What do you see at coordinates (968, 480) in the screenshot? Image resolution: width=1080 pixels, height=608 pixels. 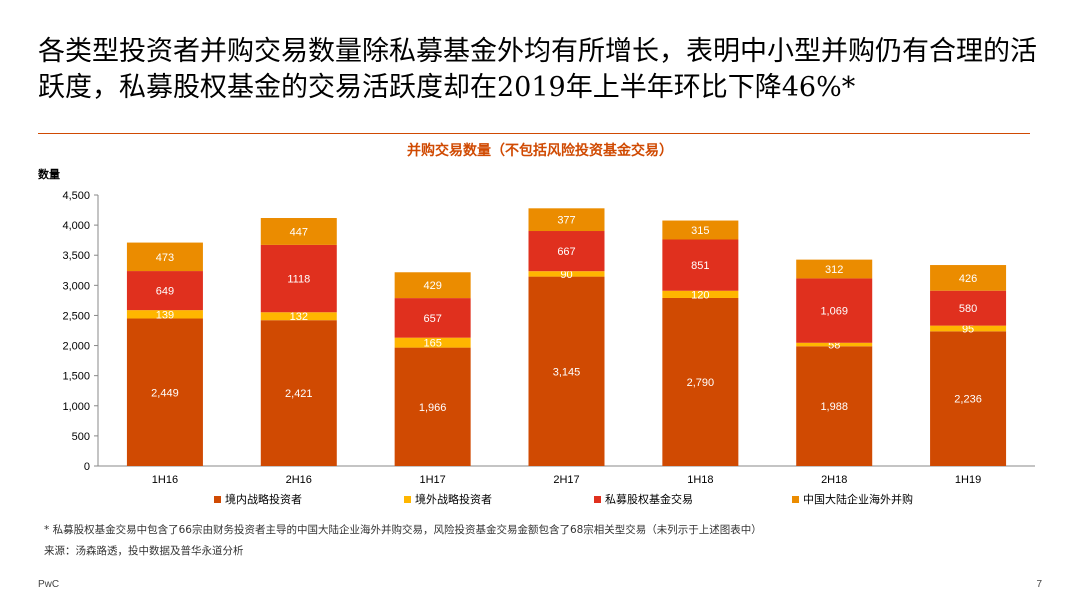 I see `x-tick-label: 1H19` at bounding box center [968, 480].